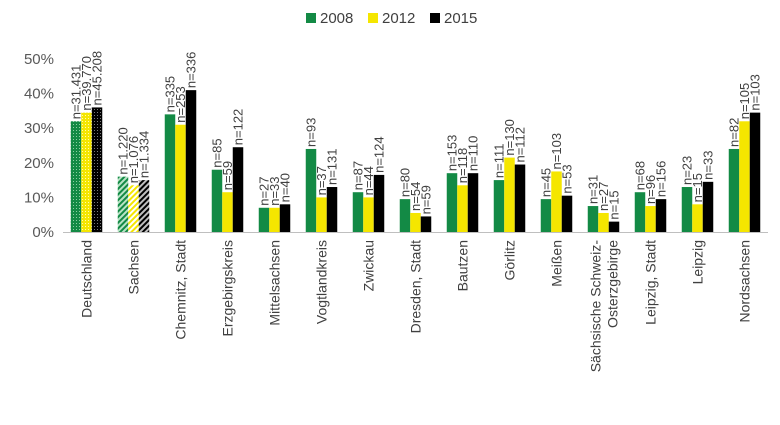  I want to click on y-tick-label: 40%, so click(39, 94).